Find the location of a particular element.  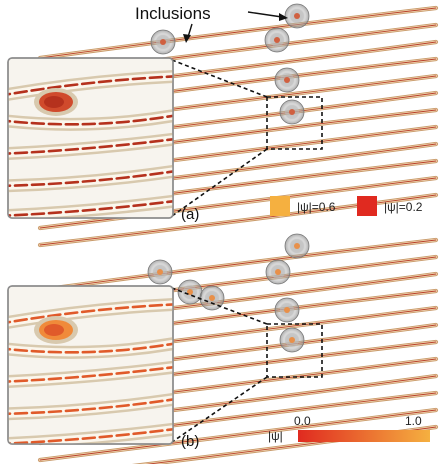

inclusions-arrow-right is located at coordinates (267, 16).